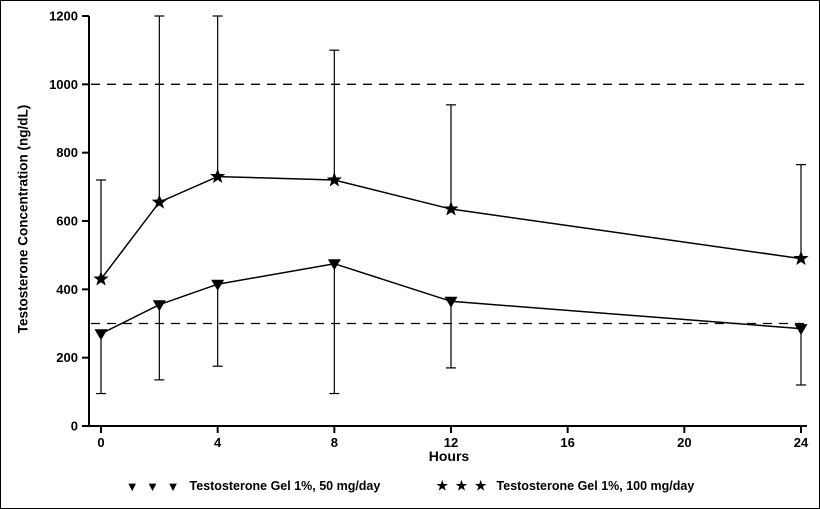 This screenshot has width=820, height=509. Describe the element at coordinates (63, 84) in the screenshot. I see `y-tick-label: 1000` at that location.